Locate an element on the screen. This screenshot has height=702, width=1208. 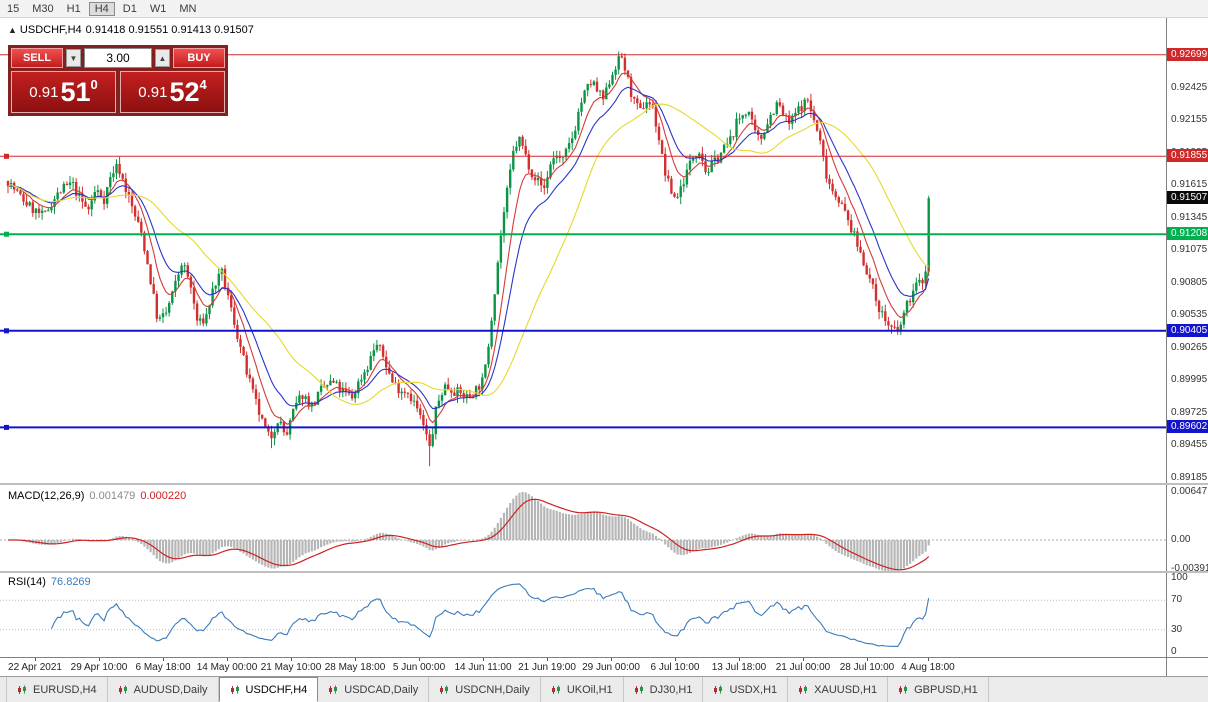
timeframe-toolbar: 15 M30 H1 H4 D1 W1 MN is located at coordinates (604, 9).